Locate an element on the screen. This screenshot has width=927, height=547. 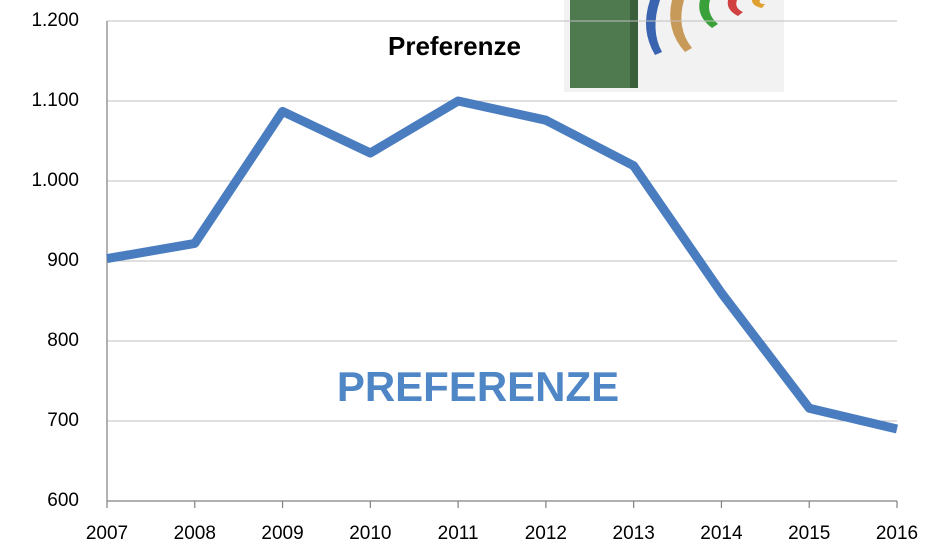
y-tick-label: 800 is located at coordinates (63, 340).